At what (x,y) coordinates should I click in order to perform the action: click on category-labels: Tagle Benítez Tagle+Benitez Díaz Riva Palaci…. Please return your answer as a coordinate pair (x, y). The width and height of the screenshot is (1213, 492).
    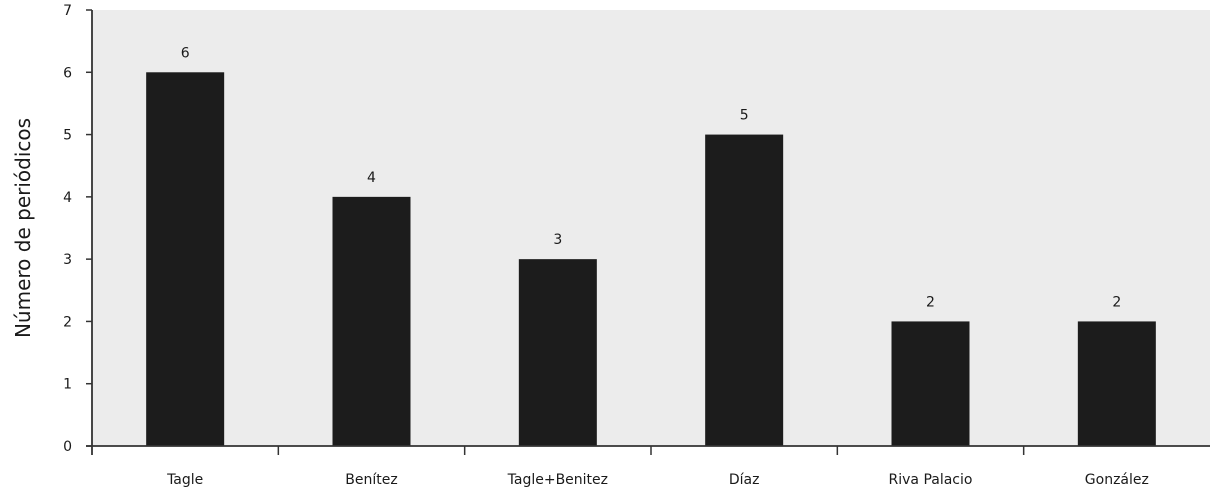
    Looking at the image, I should click on (657, 480).